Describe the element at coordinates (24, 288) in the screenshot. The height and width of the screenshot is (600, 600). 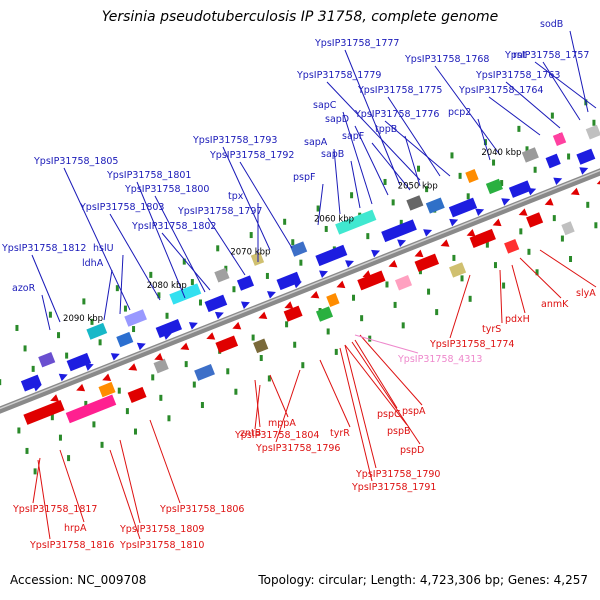
I see `forward-gene-label: azoR` at that location.